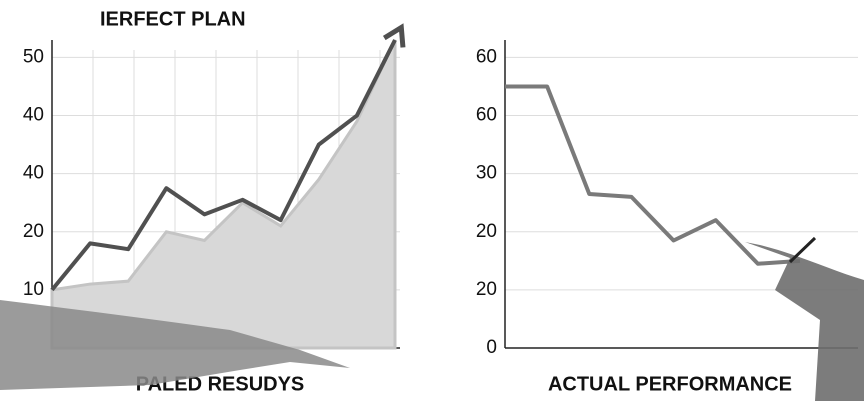  What do you see at coordinates (486, 173) in the screenshot?
I see `y-tick-label: 30` at bounding box center [486, 173].